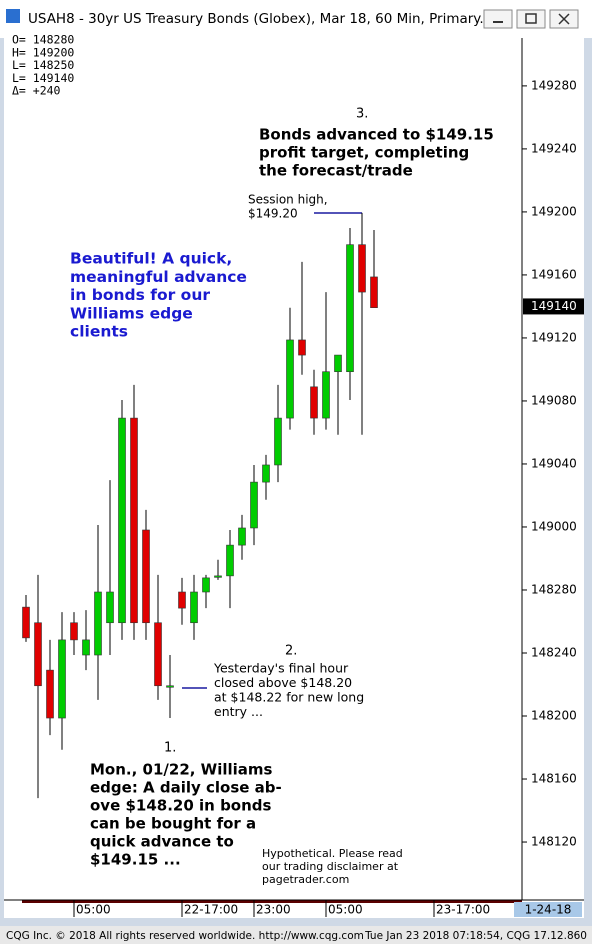  What do you see at coordinates (273, 214) in the screenshot?
I see `annotation-line: $149.20` at bounding box center [273, 214].